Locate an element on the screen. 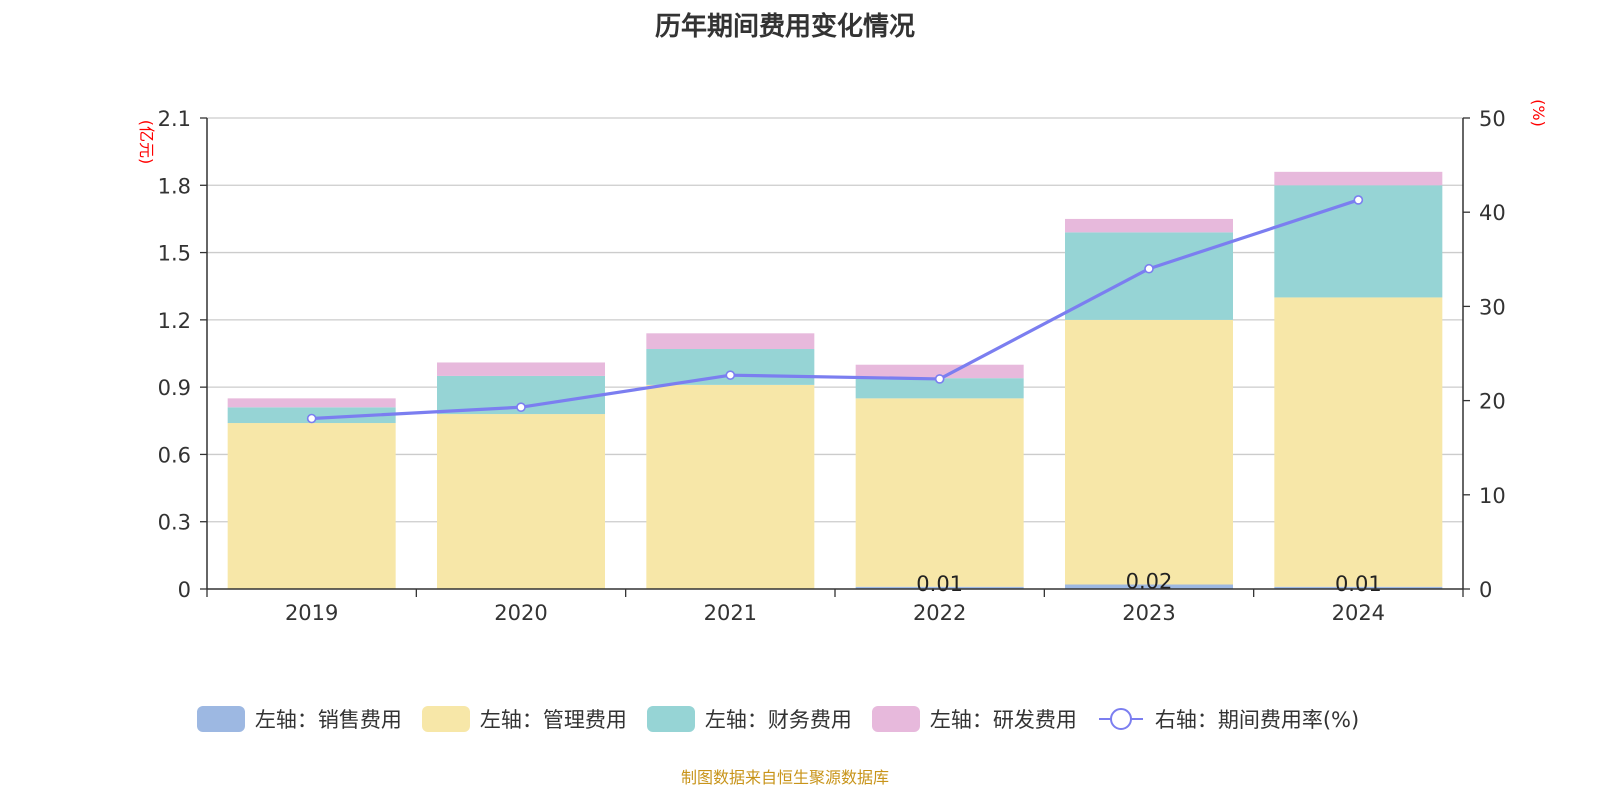  legend-swatch-sales is located at coordinates (220, 719).